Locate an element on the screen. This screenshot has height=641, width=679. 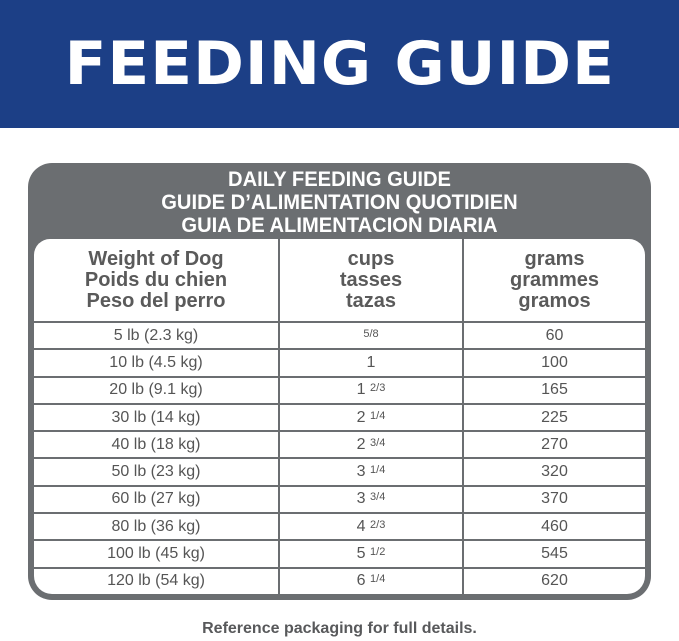
title-fr: GUIDE D’ALIMENTATION QUOTIDIEN is located at coordinates (339, 202).